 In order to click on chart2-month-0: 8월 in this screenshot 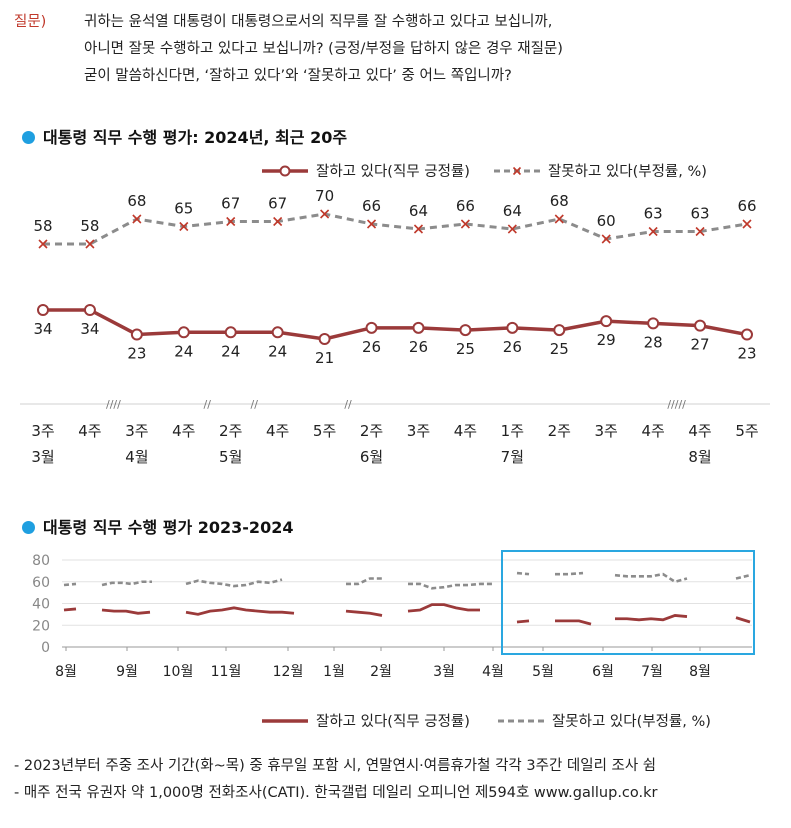, I will do `click(66, 672)`.